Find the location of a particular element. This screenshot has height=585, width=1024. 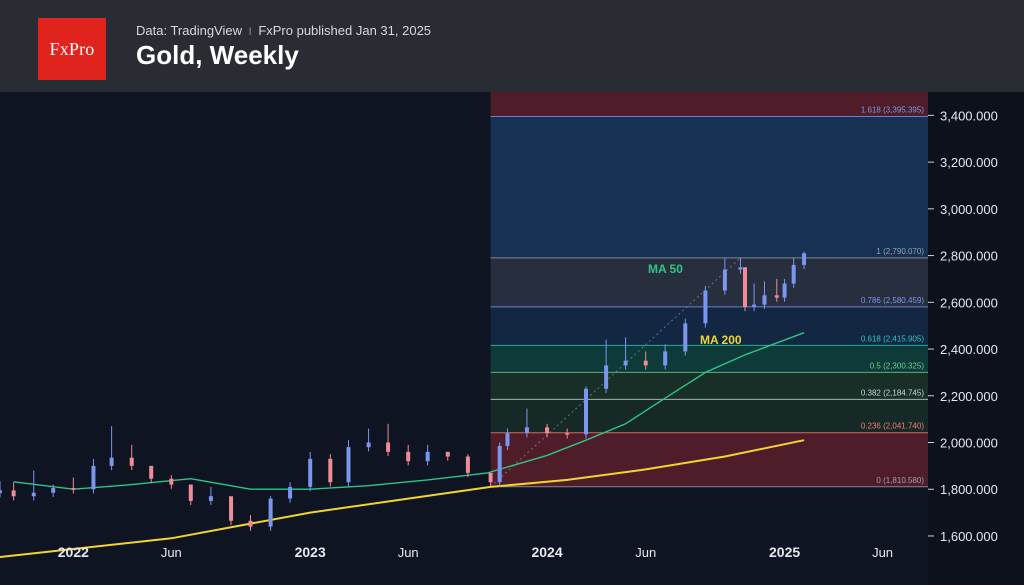

fib-level-label: 1 (2,790.070) is located at coordinates (900, 251).